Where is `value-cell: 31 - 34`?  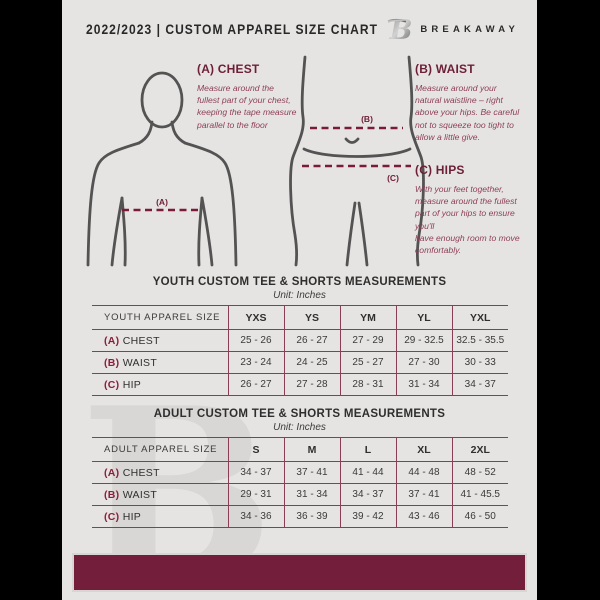
value-cell: 31 - 34 is located at coordinates (423, 384).